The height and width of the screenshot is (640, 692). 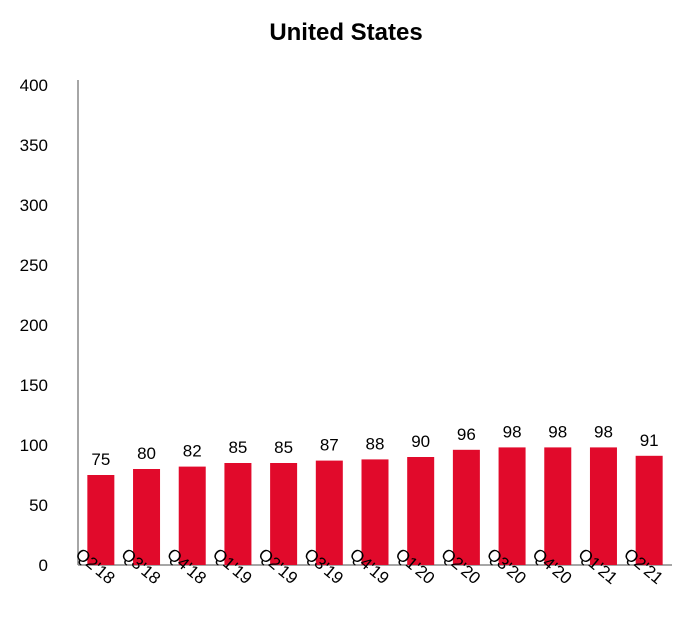 I want to click on data-label: 88, so click(x=375, y=443).